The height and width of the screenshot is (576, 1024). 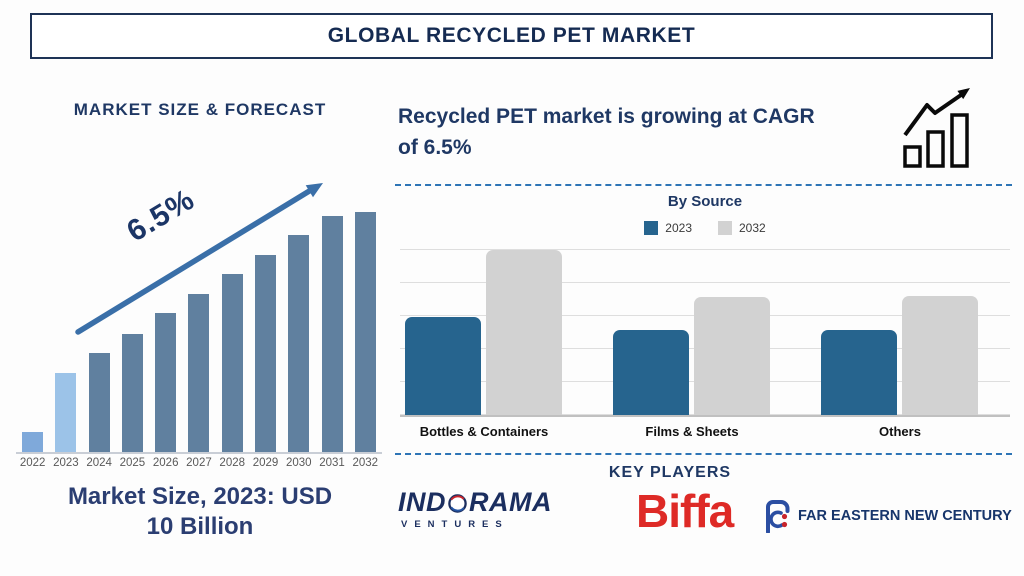 What do you see at coordinates (265, 463) in the screenshot?
I see `x-tick-label-2029: 2029` at bounding box center [265, 463].